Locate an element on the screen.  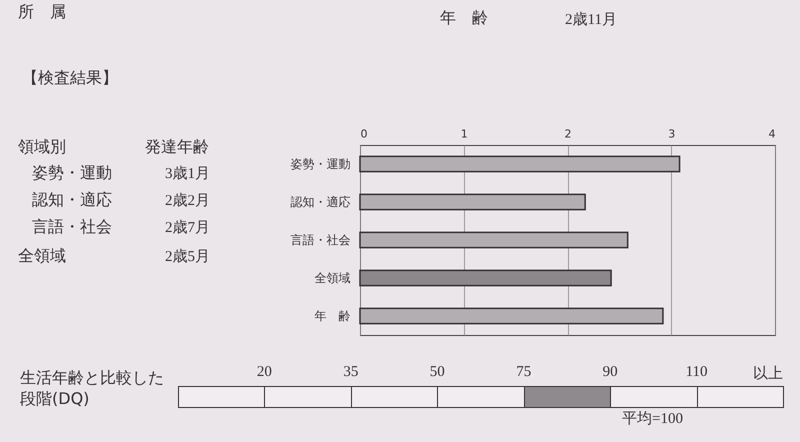
category-label: 110 is located at coordinates (697, 372).